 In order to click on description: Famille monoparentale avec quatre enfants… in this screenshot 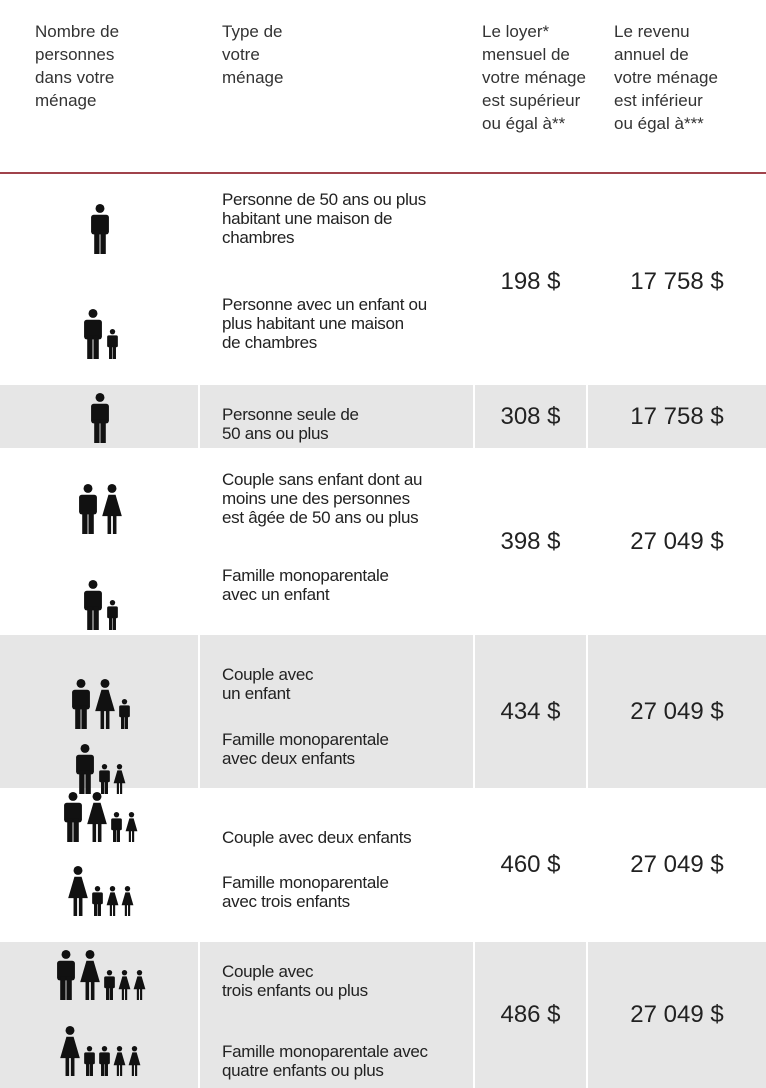, I will do `click(325, 1061)`.